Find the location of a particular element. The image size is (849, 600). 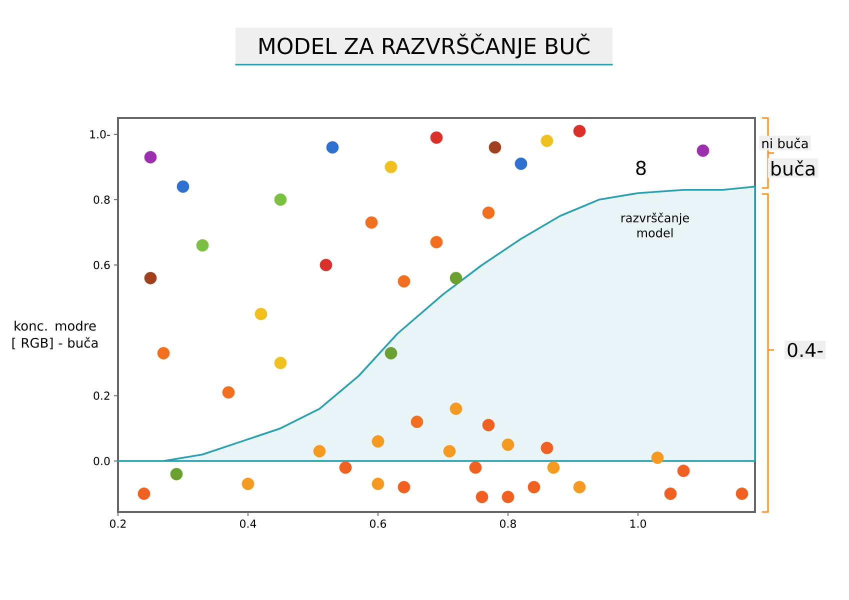

x-tick-label: 1.0 is located at coordinates (638, 524).